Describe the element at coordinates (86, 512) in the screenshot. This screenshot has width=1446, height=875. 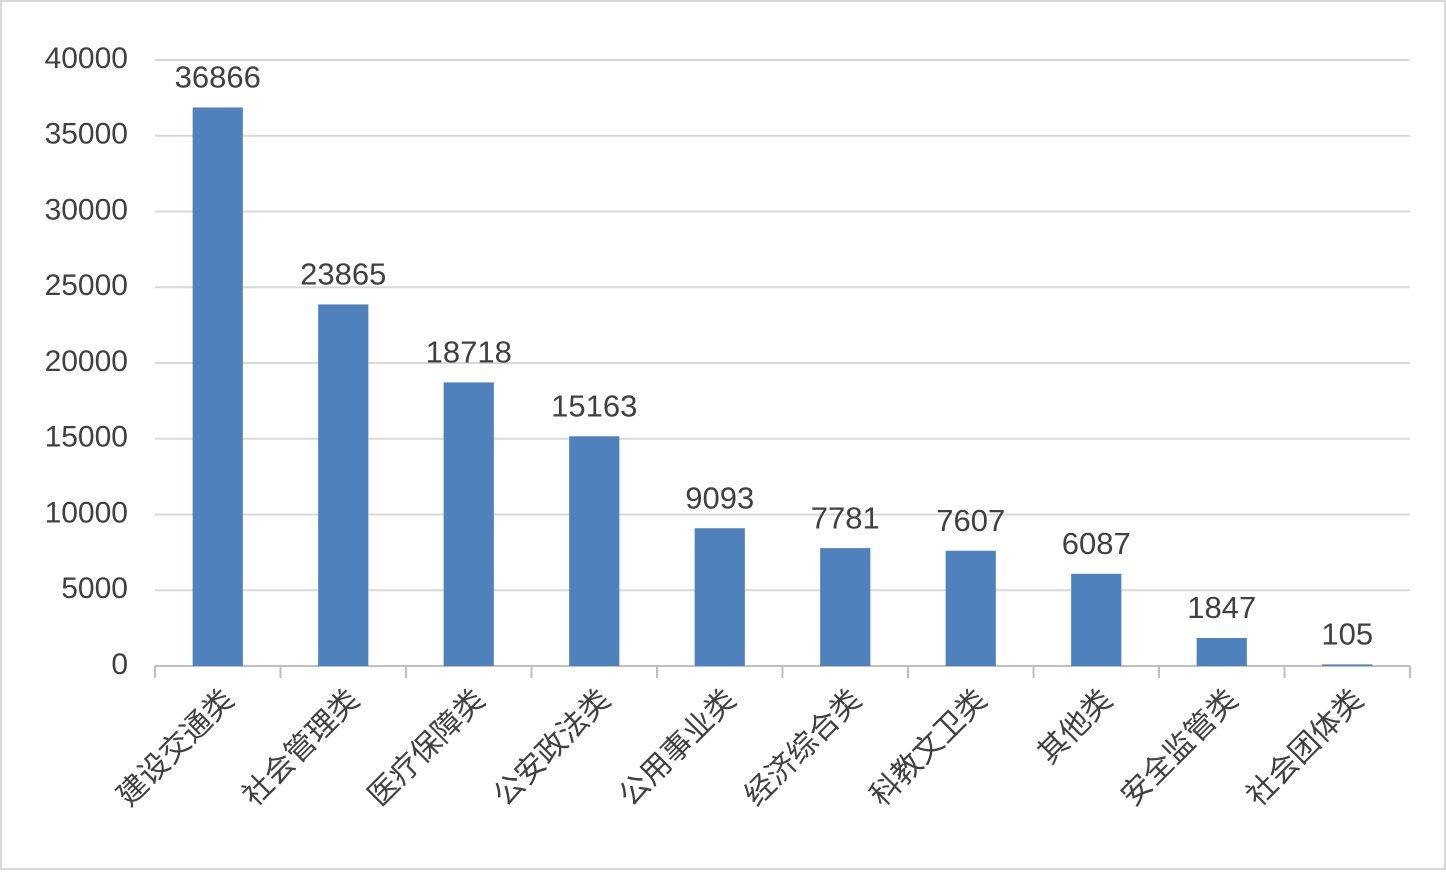
I see `y-tick-label: 10000` at that location.